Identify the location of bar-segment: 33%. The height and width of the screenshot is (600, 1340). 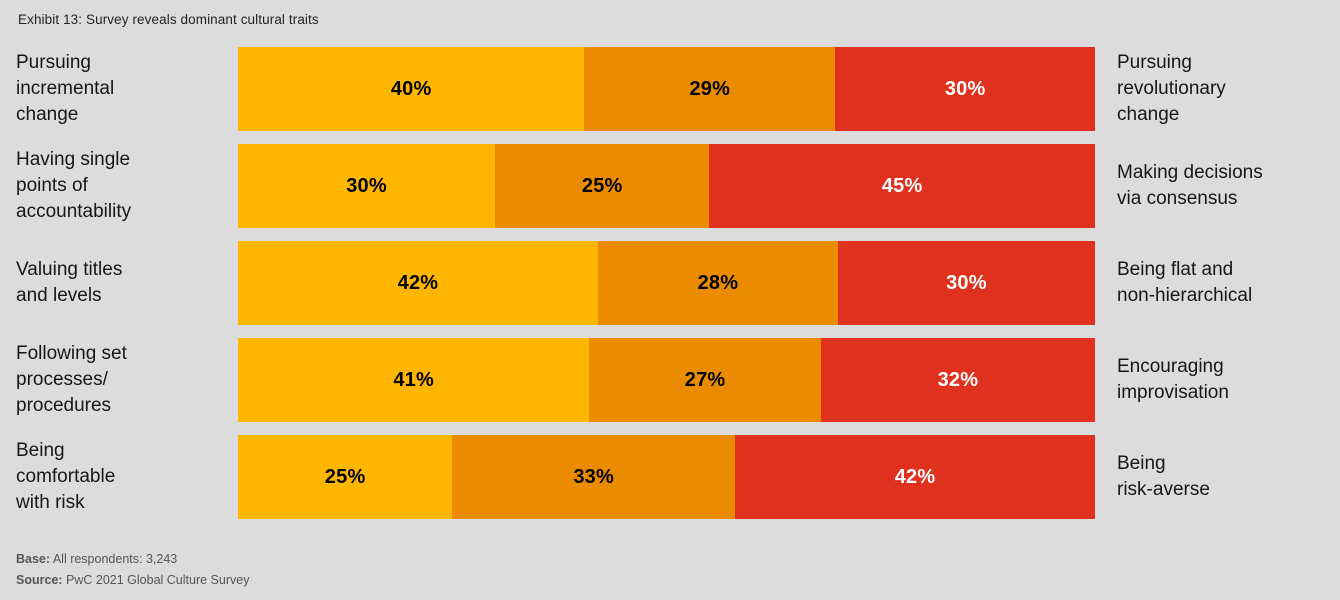
(594, 477).